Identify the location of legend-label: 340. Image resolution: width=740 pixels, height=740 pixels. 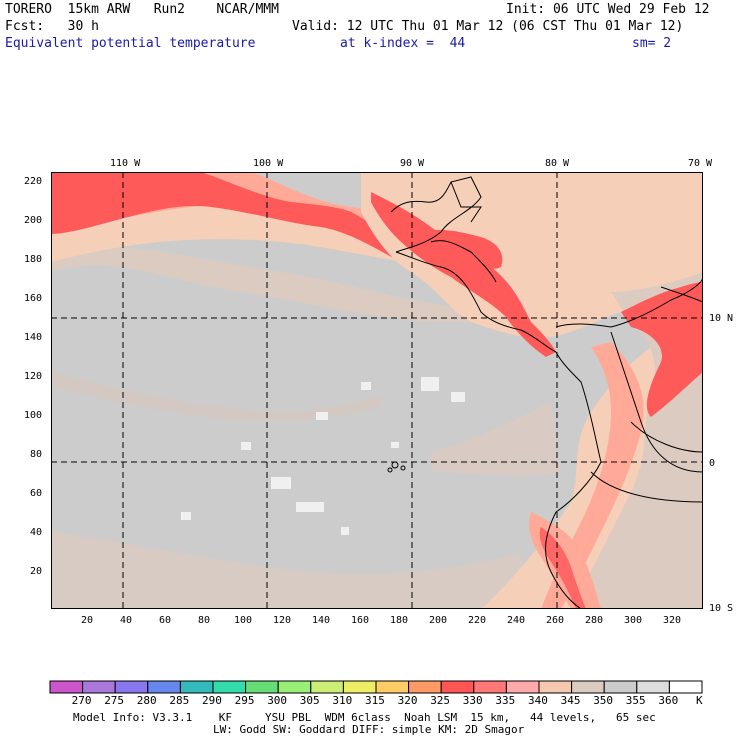
(538, 700).